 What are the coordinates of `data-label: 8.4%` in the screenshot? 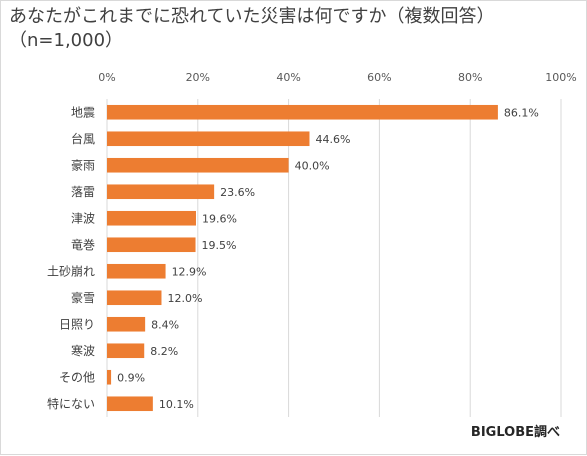 It's located at (165, 324).